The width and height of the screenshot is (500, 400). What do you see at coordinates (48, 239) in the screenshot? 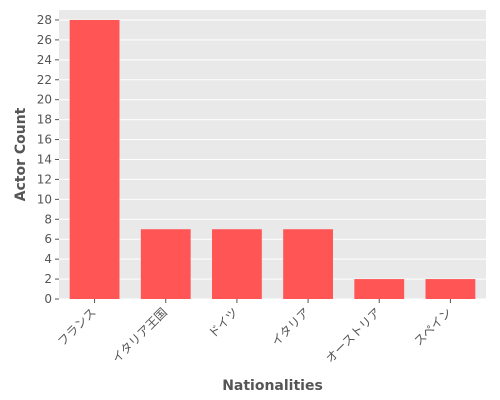
I see `y-tick-label: 6` at bounding box center [48, 239].